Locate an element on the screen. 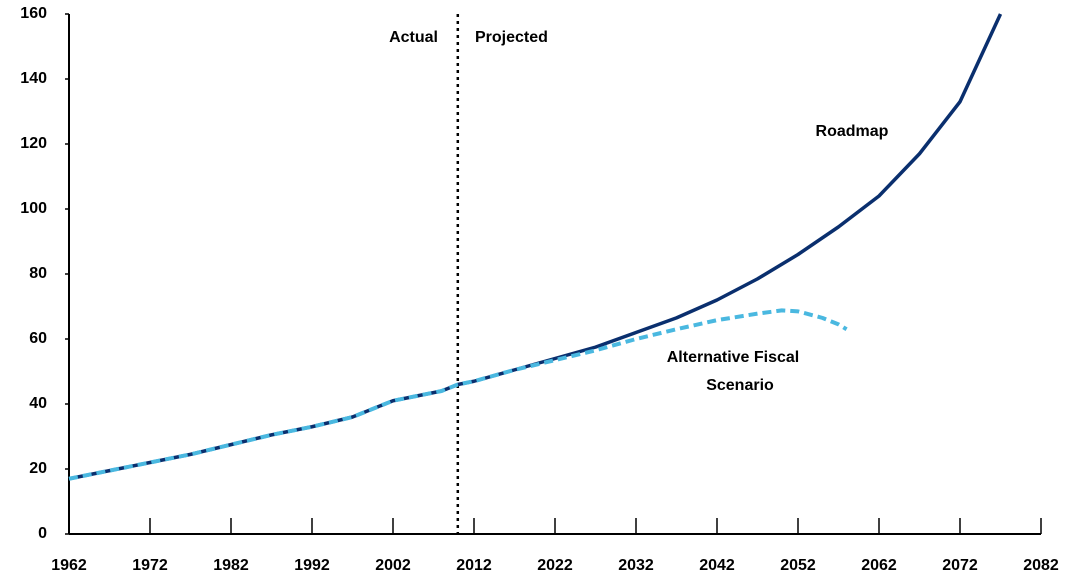  x-tick-label: 2072 is located at coordinates (960, 565).